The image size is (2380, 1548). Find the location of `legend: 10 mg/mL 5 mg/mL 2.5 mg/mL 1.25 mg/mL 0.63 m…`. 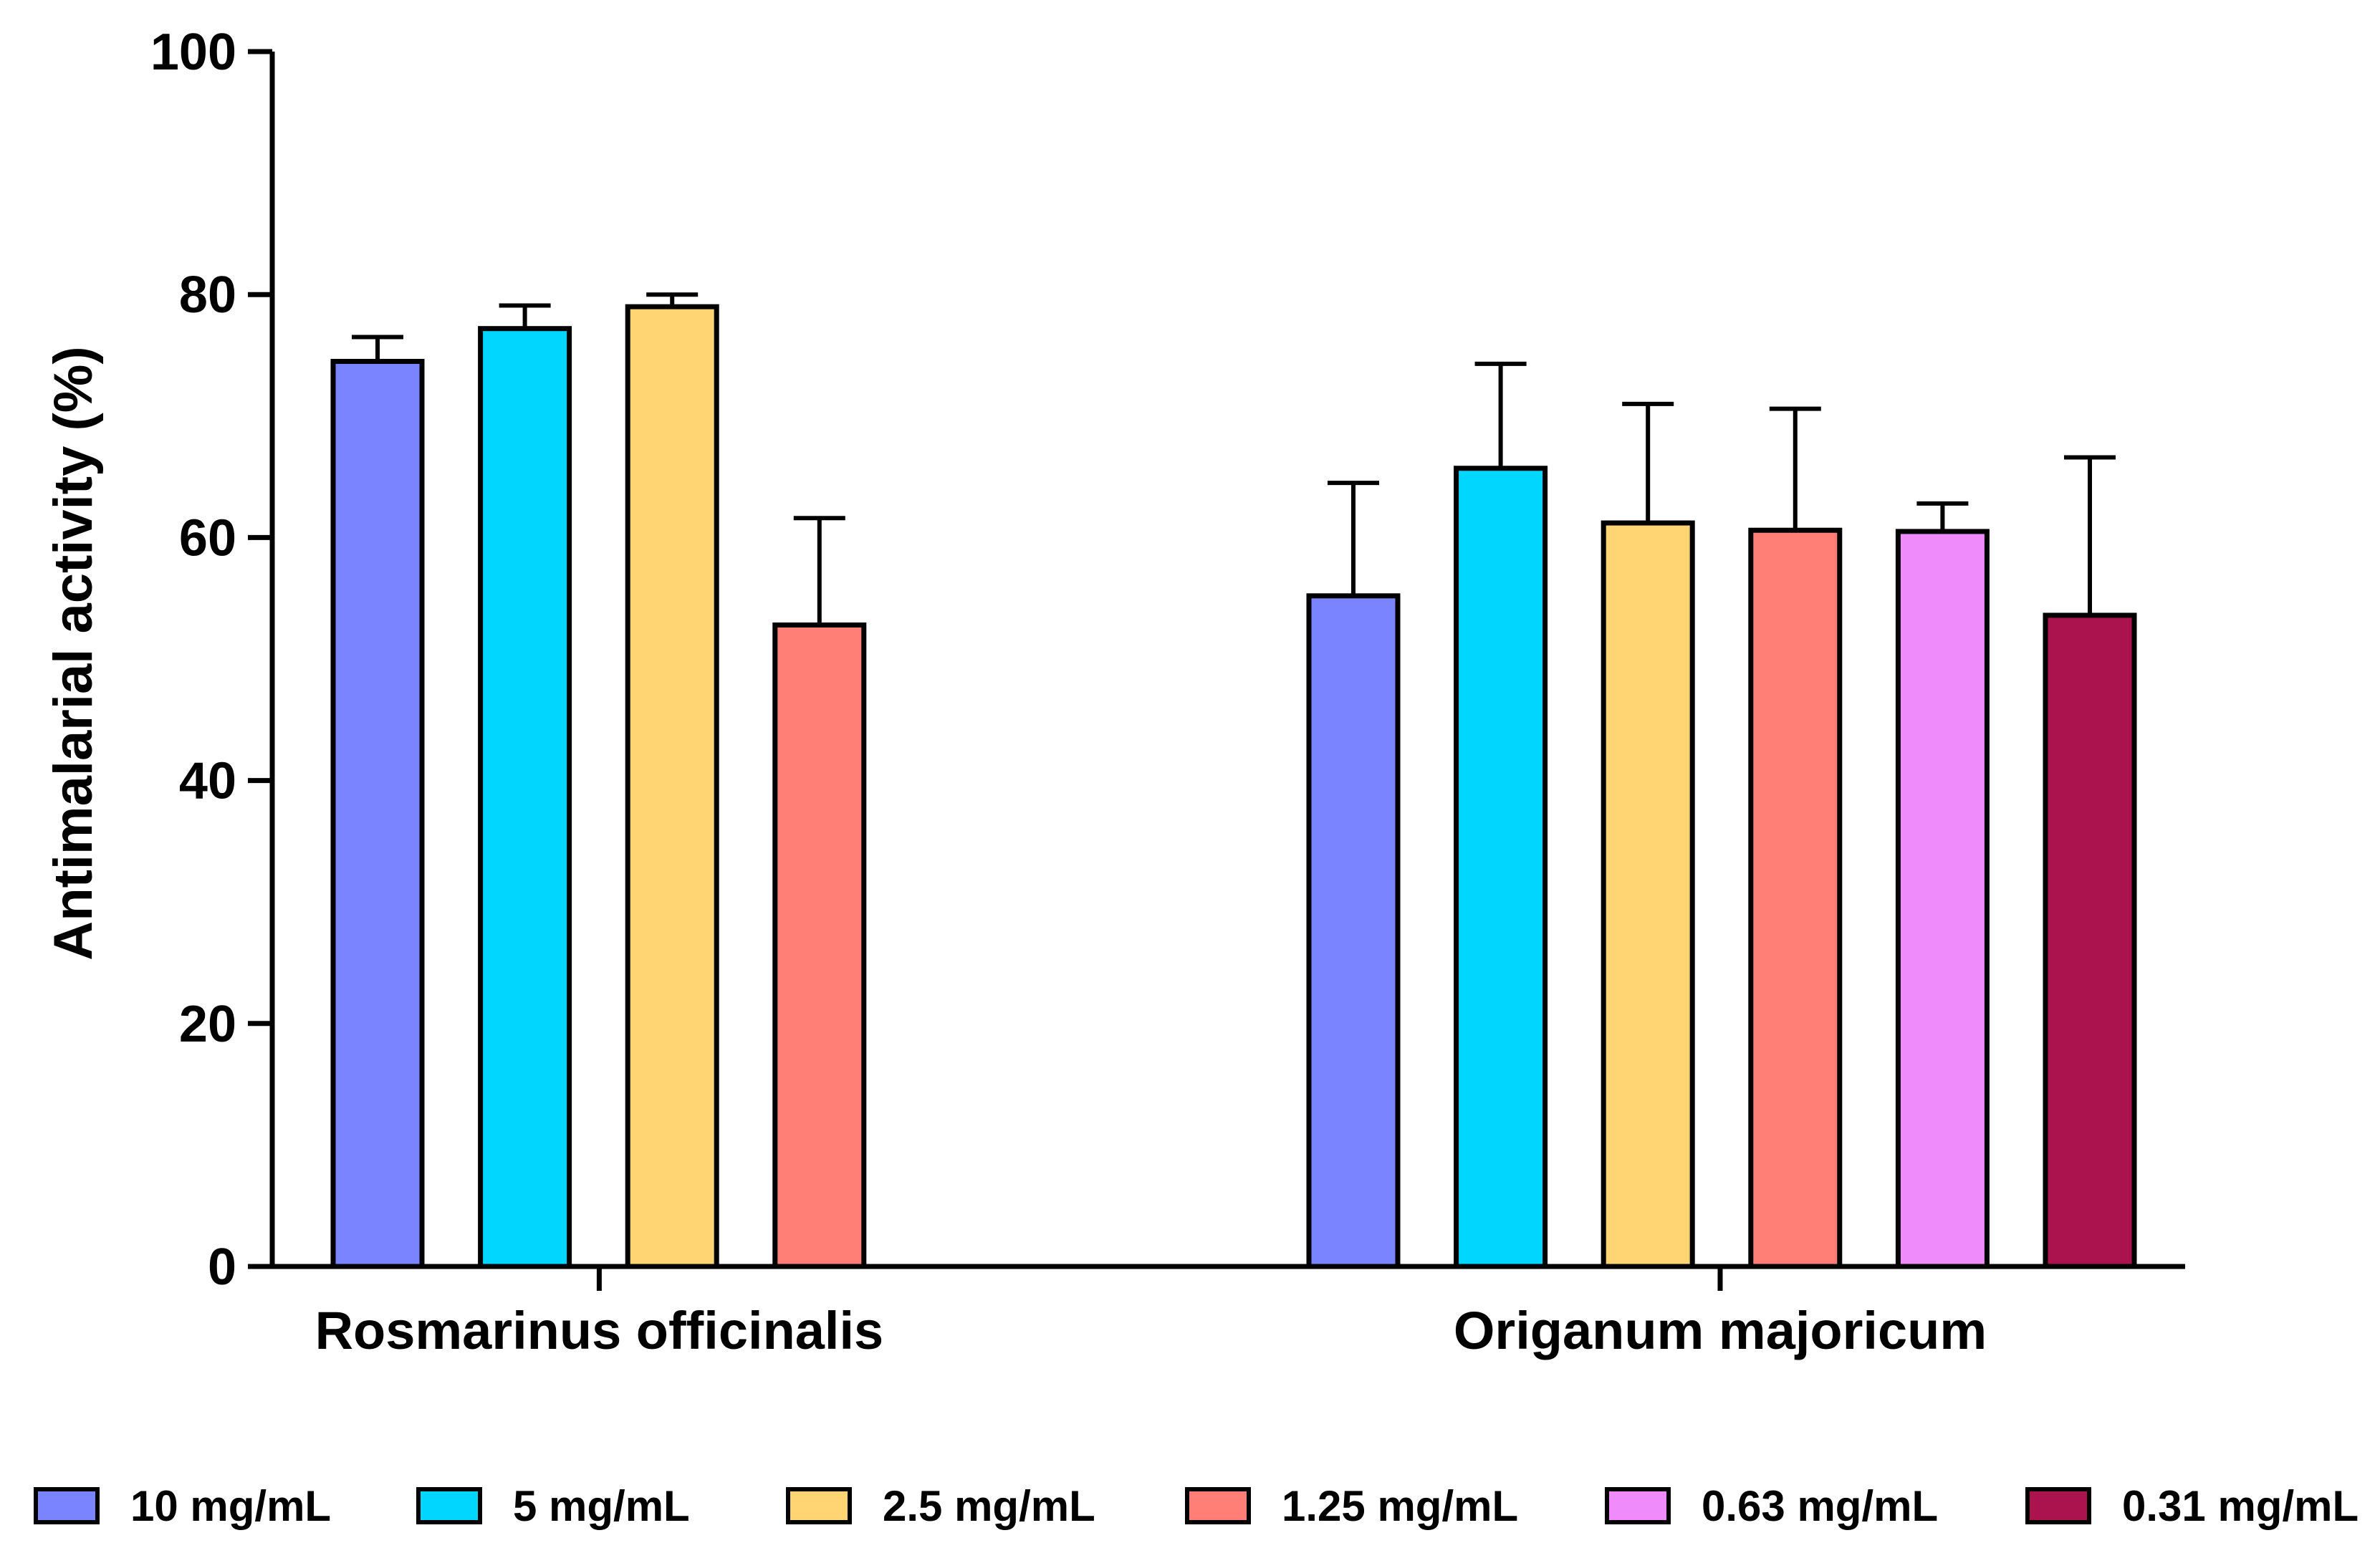

legend: 10 mg/mL 5 mg/mL 2.5 mg/mL 1.25 mg/mL 0.63 m… is located at coordinates (1196, 1506).